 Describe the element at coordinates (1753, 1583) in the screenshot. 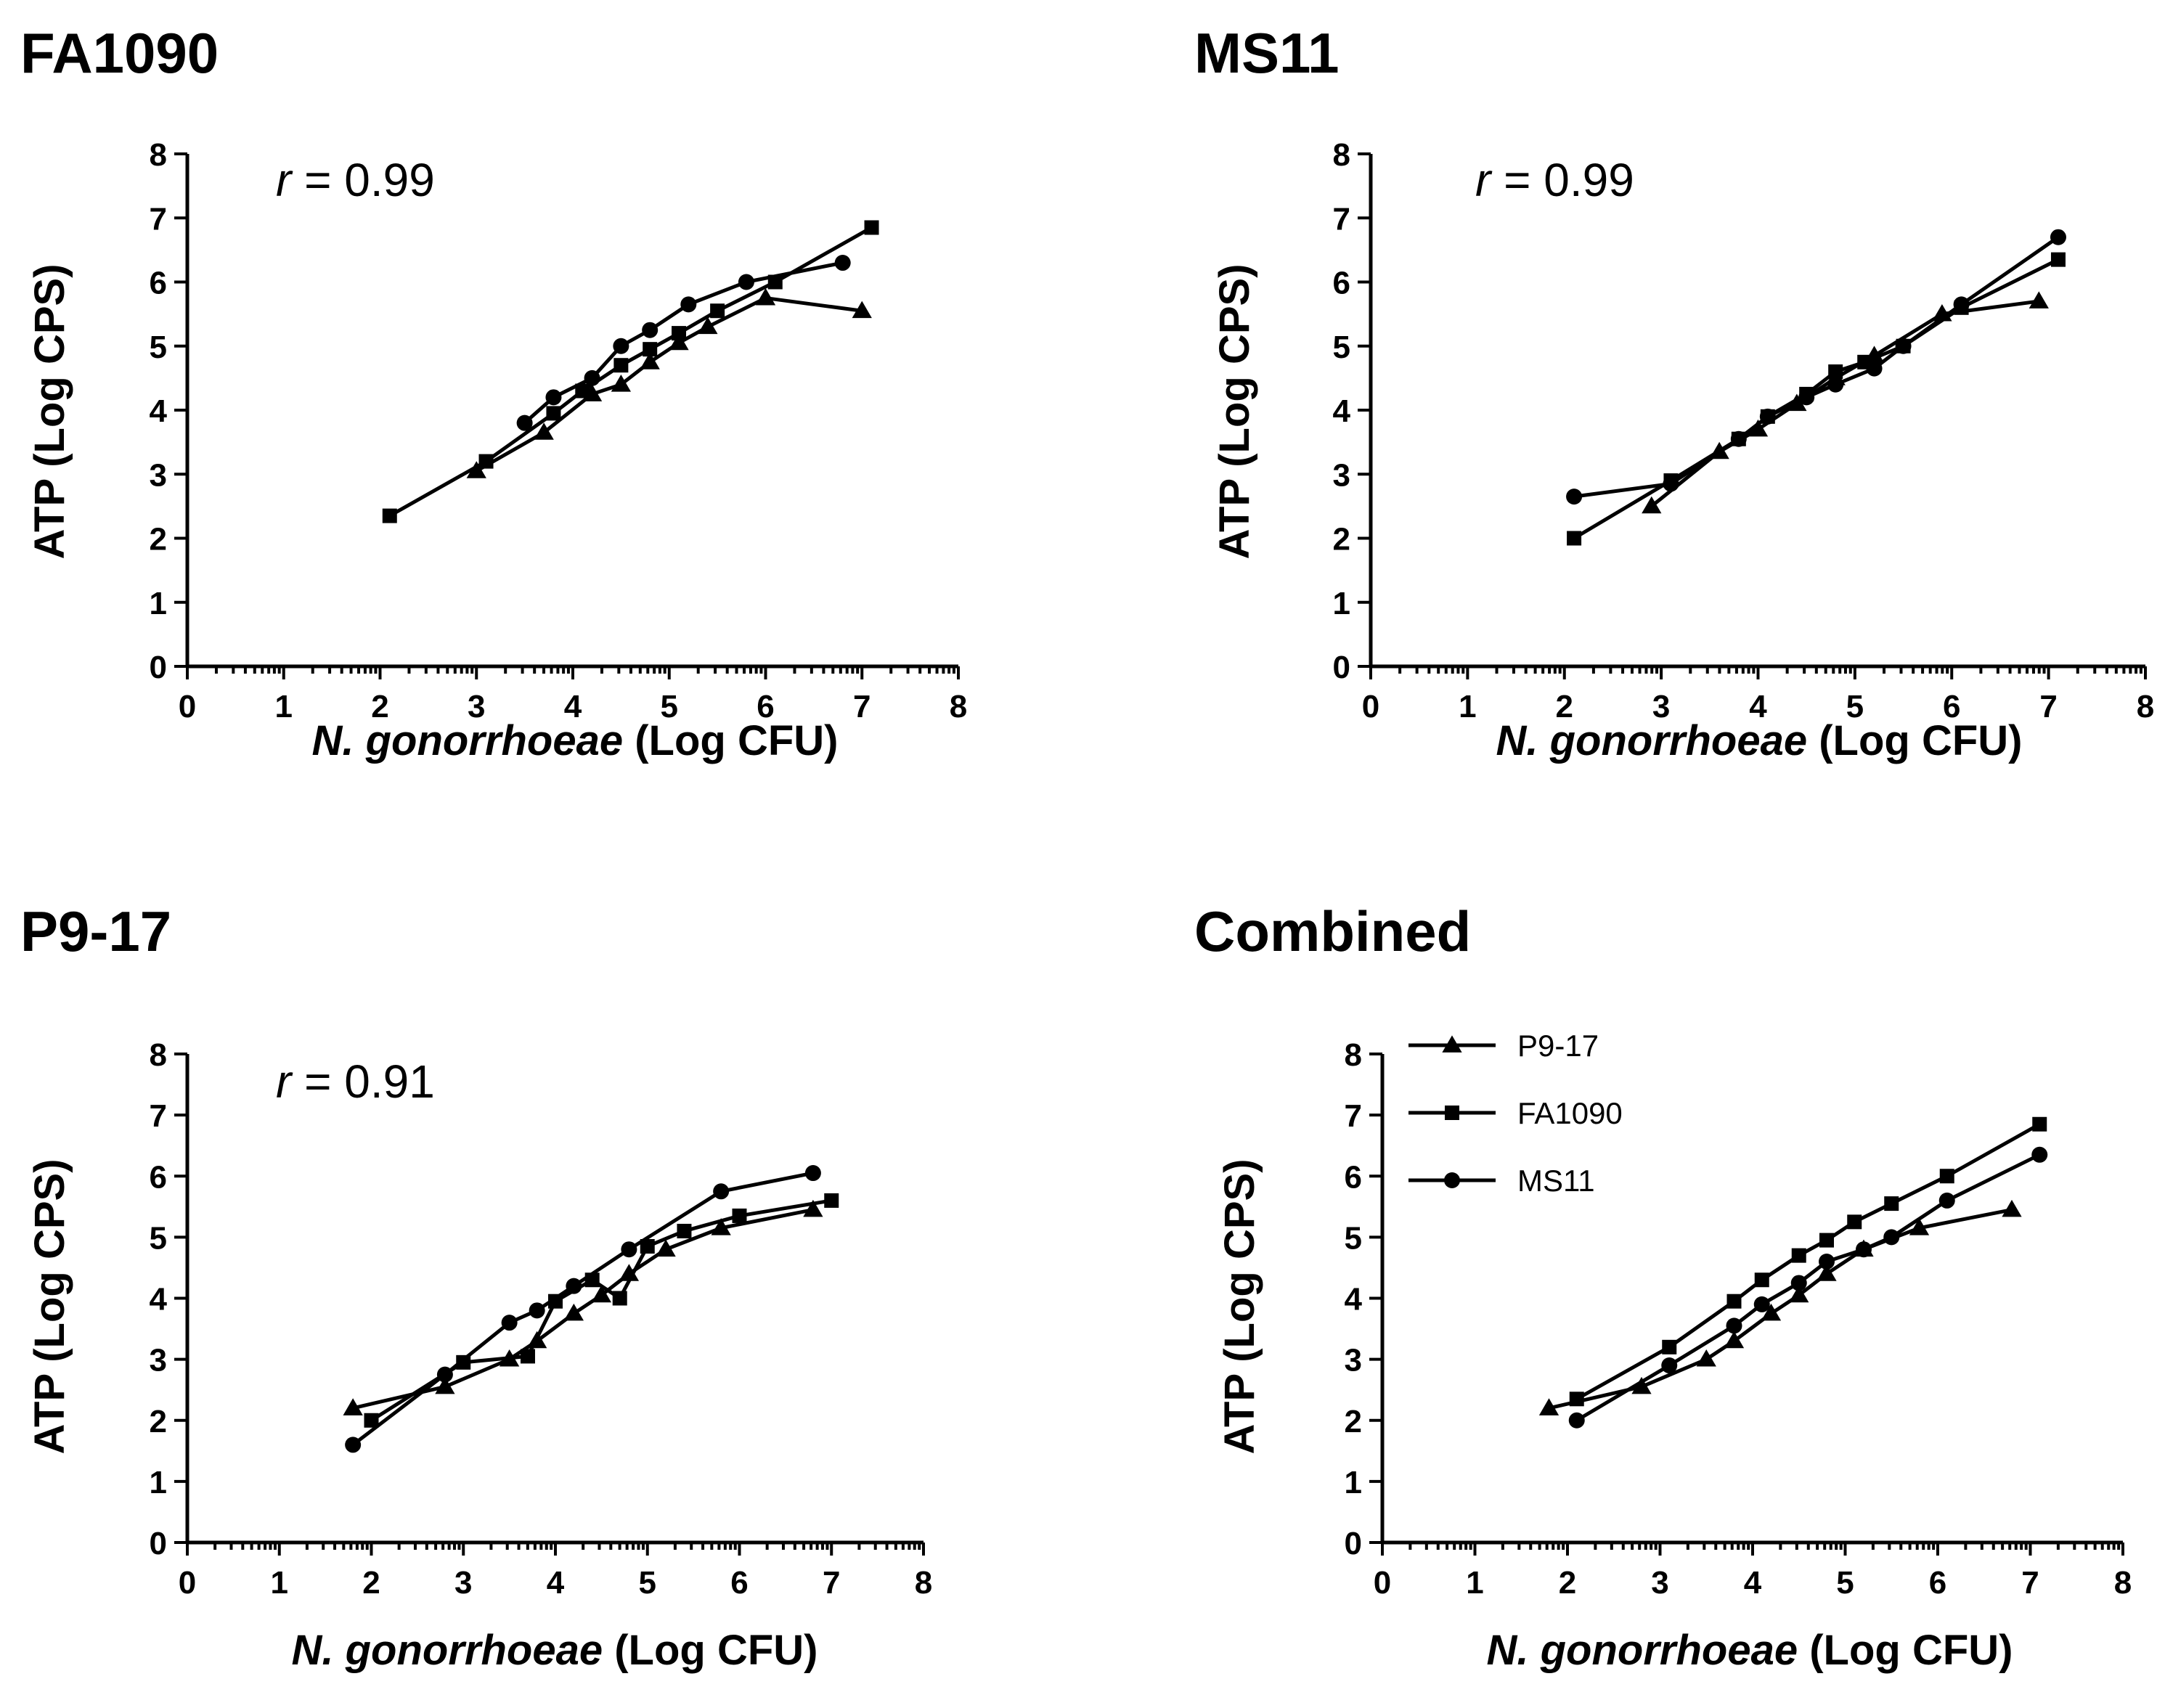

I see `x-tick-label: 4` at that location.